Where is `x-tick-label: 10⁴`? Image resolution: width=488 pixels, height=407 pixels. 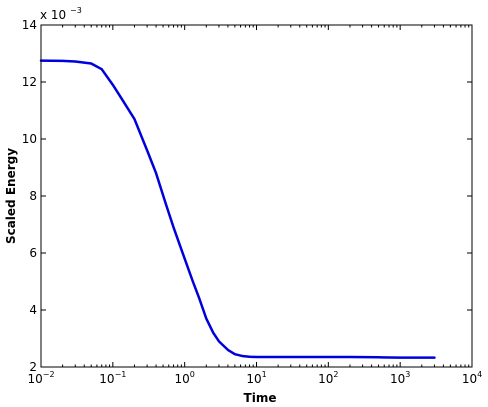
x-tick-label: 10⁴ is located at coordinates (472, 378).